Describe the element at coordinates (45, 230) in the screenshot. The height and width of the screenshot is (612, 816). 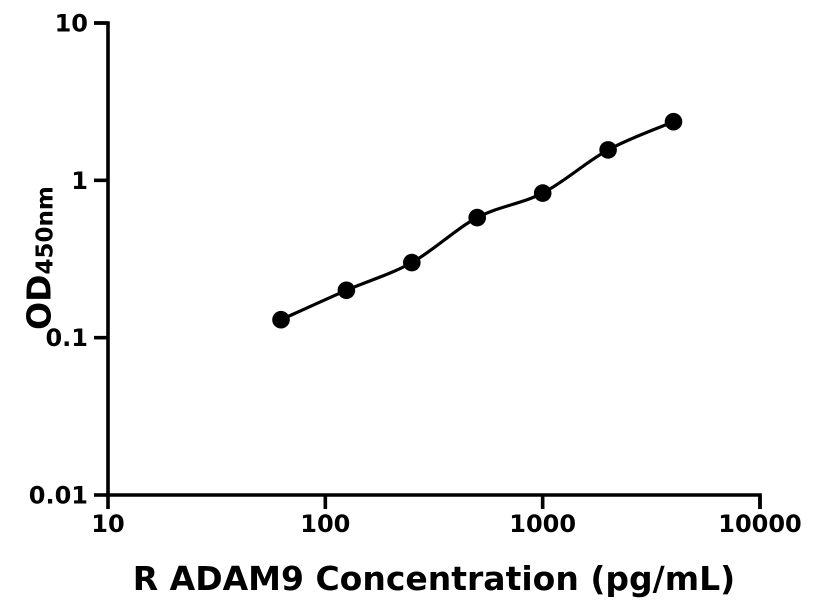
I see `y-axis-title-subscript: 450nm` at that location.